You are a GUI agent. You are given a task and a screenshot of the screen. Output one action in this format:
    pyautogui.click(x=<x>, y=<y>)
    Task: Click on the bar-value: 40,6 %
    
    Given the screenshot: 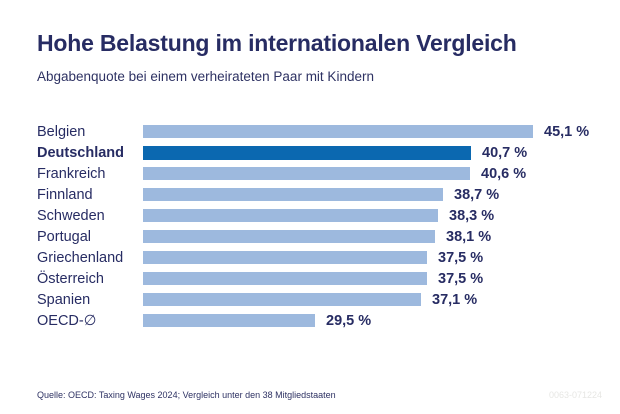 What is the action you would take?
    pyautogui.click(x=504, y=173)
    